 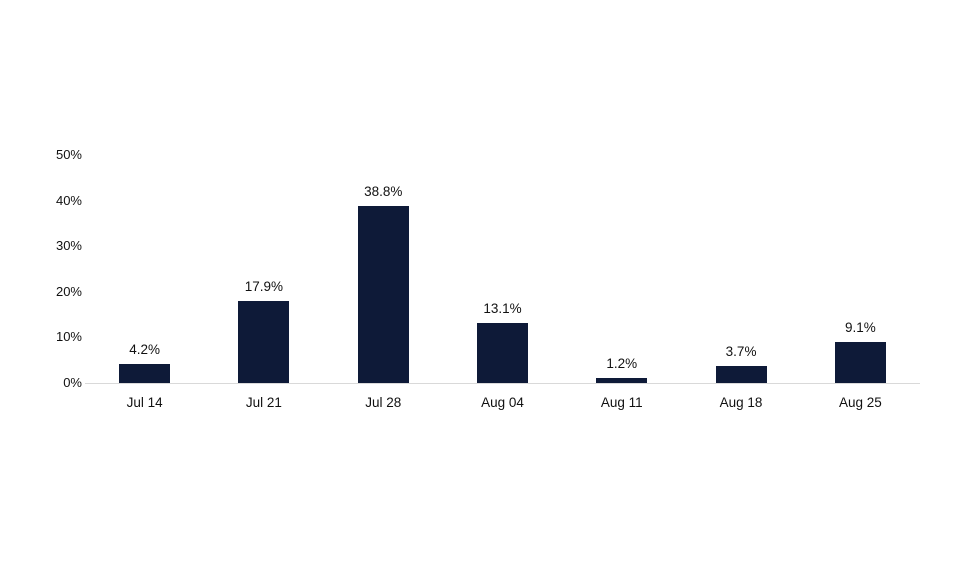 I want to click on bar-value-label: 17.9%, so click(x=264, y=287).